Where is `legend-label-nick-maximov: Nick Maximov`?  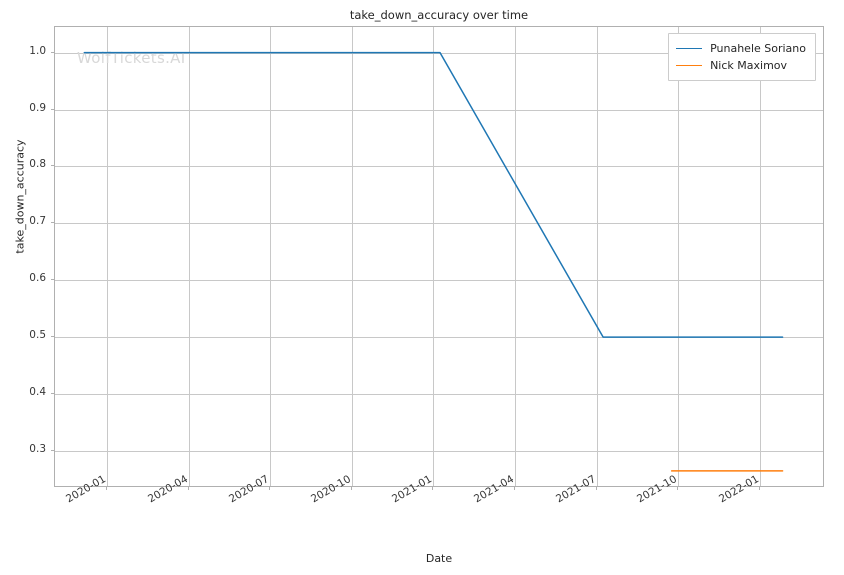 legend-label-nick-maximov: Nick Maximov is located at coordinates (749, 65).